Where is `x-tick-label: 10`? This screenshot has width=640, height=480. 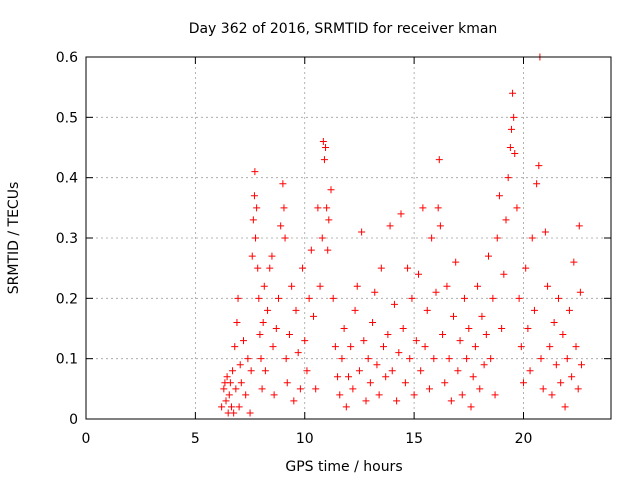 x-tick-label: 10 is located at coordinates (305, 439).